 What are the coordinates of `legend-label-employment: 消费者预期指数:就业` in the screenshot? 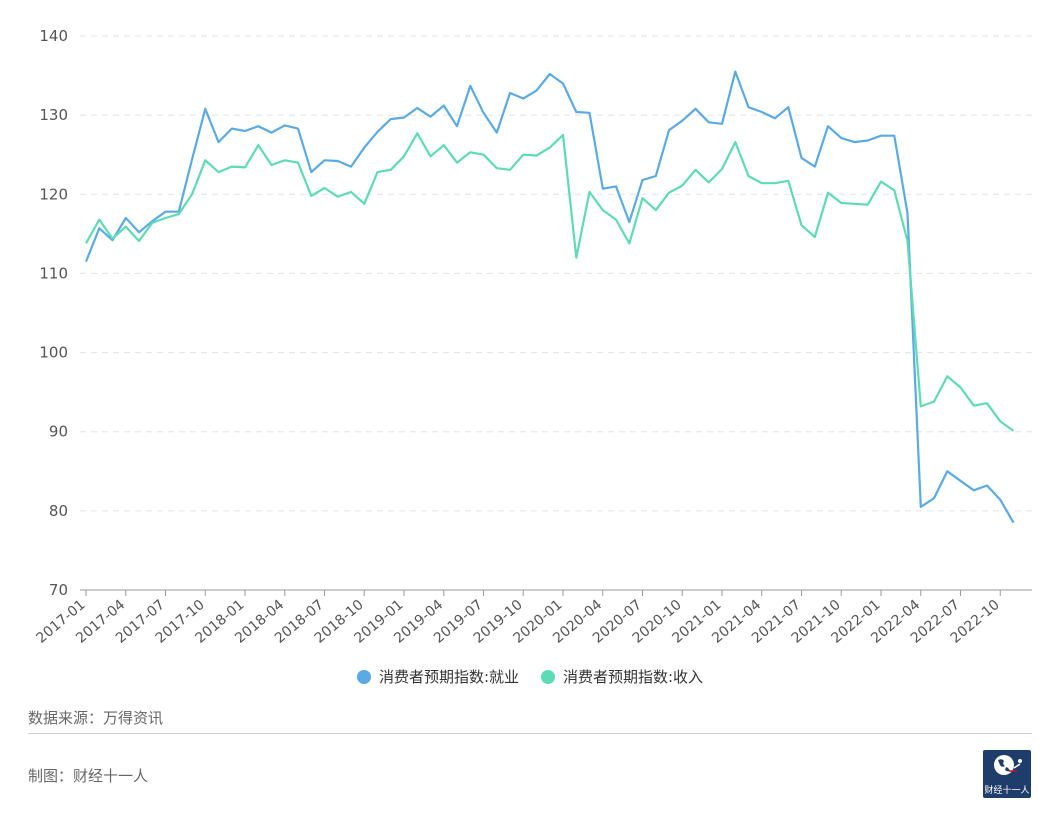 It's located at (448, 677).